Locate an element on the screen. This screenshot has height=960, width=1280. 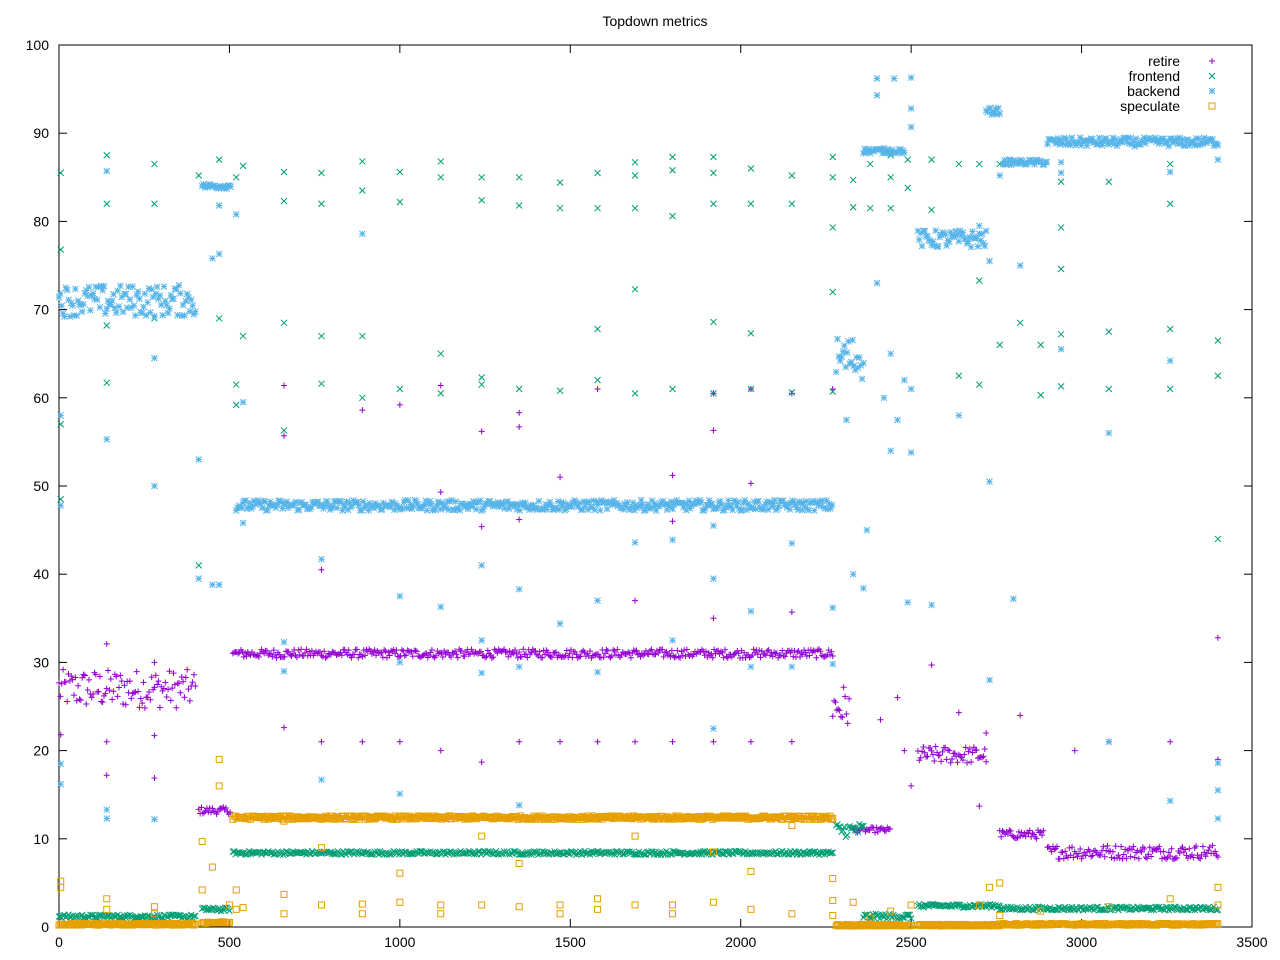
legend-label-frontend: frontend is located at coordinates (1154, 76).